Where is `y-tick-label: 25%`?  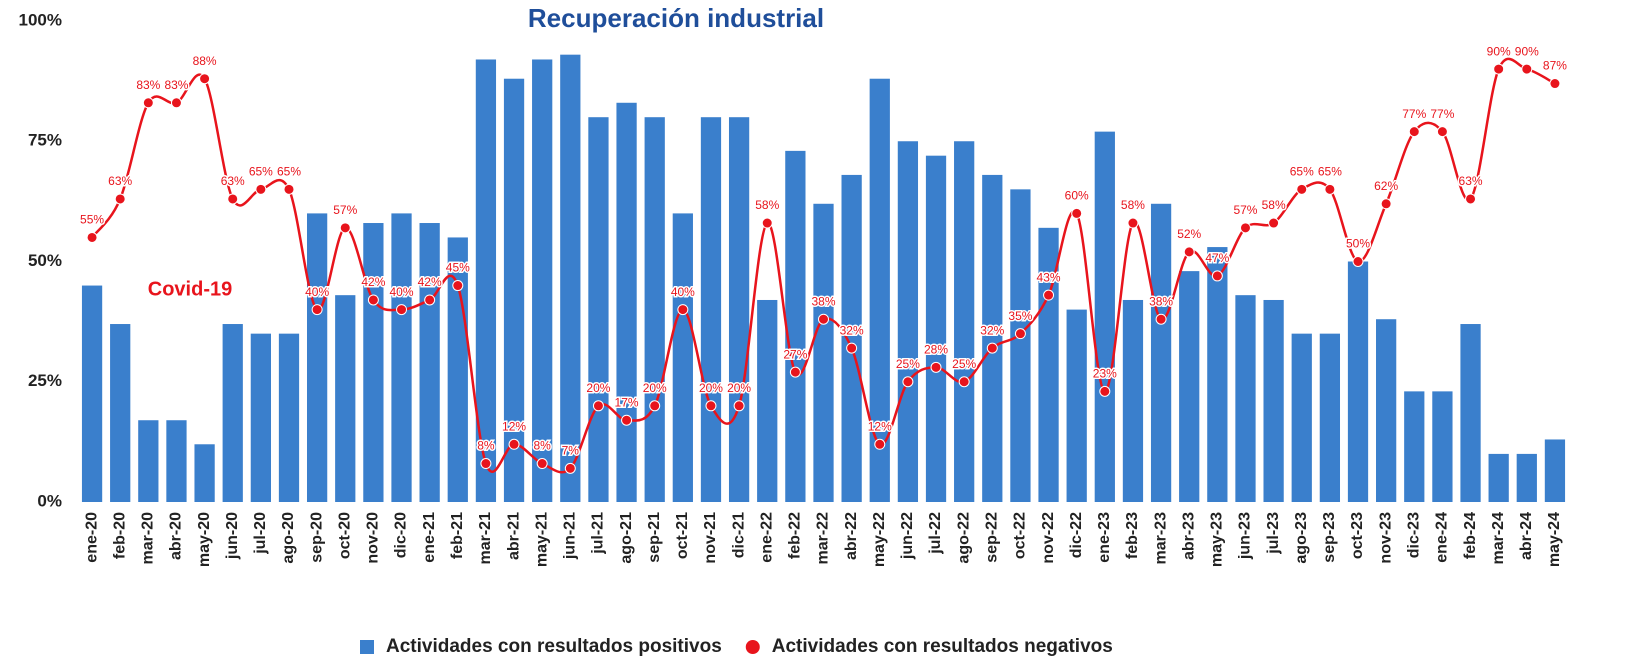
y-tick-label: 25% is located at coordinates (45, 380).